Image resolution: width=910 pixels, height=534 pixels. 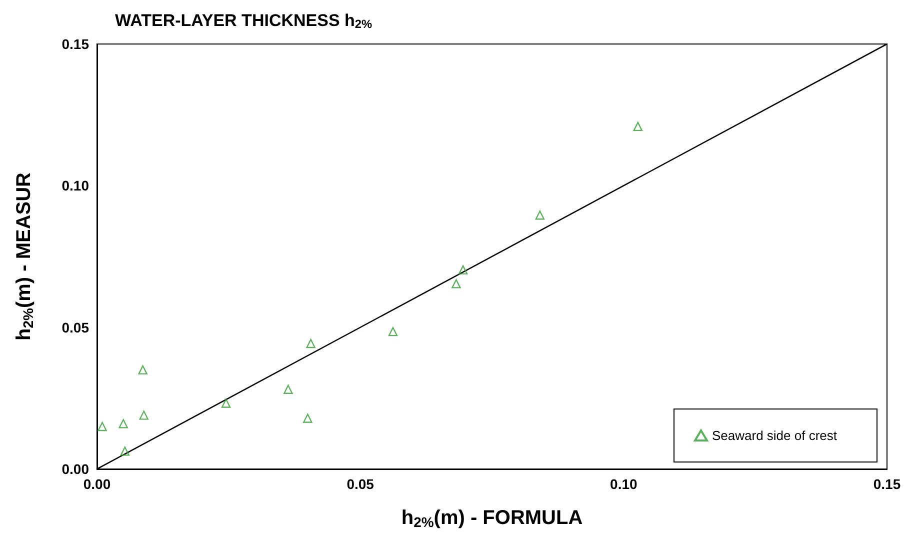 What do you see at coordinates (76, 469) in the screenshot?
I see `y-tick-label: 0.00` at bounding box center [76, 469].